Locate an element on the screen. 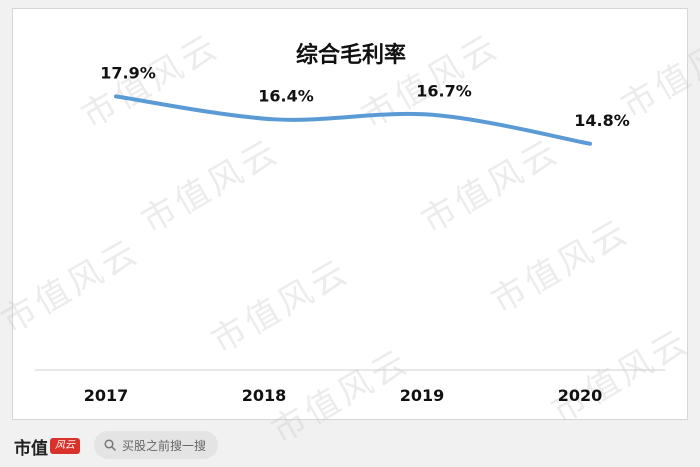 The image size is (700, 467). footer-bar: 市值 风云 买股之前搜一搜 is located at coordinates (350, 446).